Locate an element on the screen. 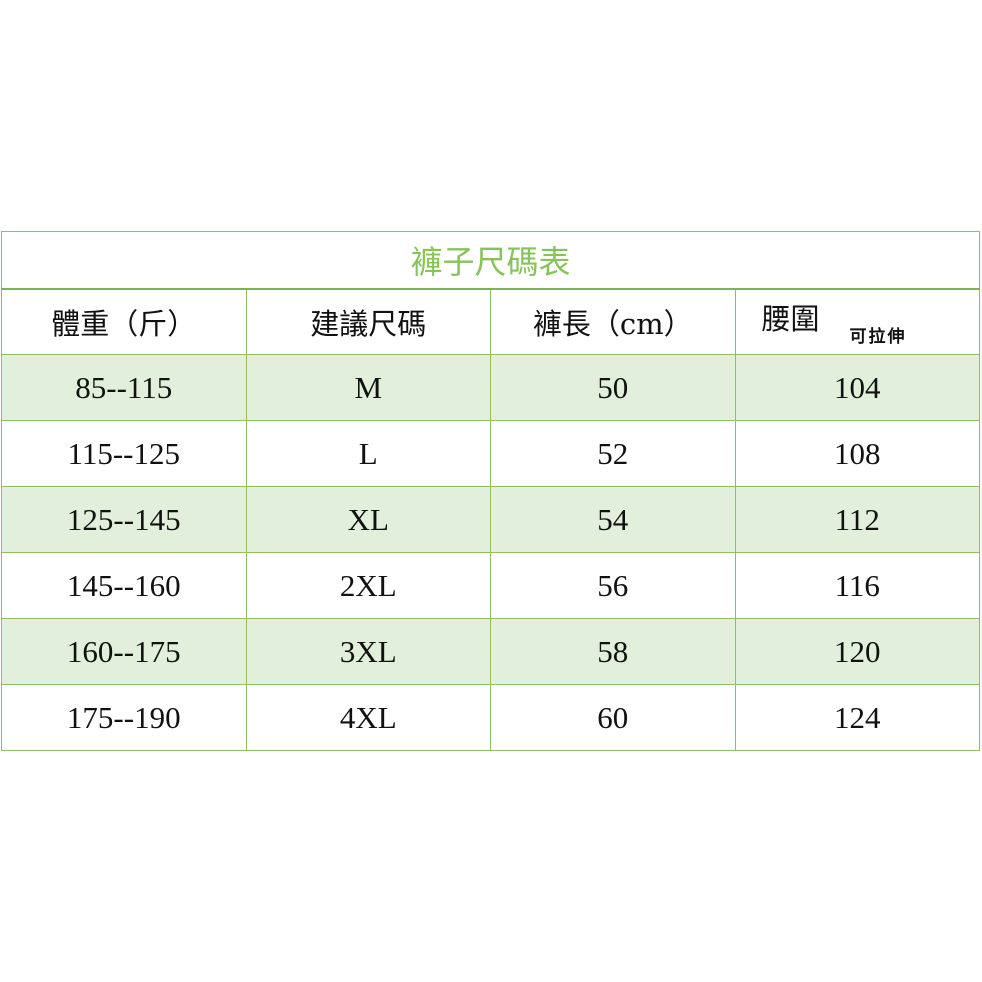 The width and height of the screenshot is (982, 982). cell-weight: 115--125 is located at coordinates (124, 453).